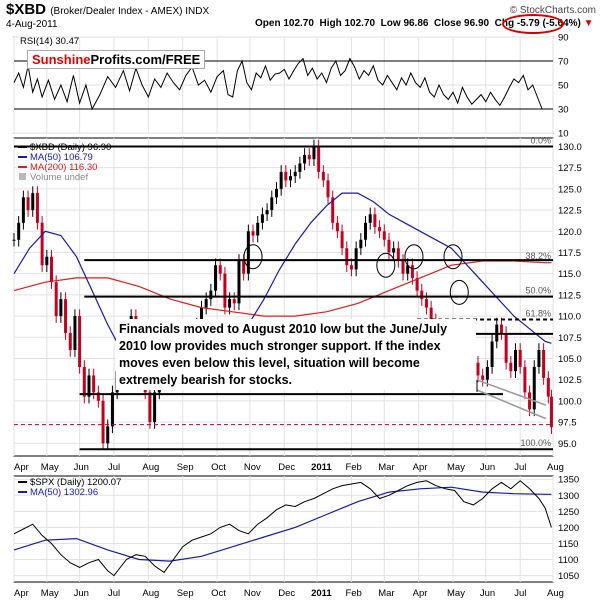 Image resolution: width=602 pixels, height=602 pixels. Describe the element at coordinates (218, 593) in the screenshot. I see `spx-x-label: Oct` at that location.